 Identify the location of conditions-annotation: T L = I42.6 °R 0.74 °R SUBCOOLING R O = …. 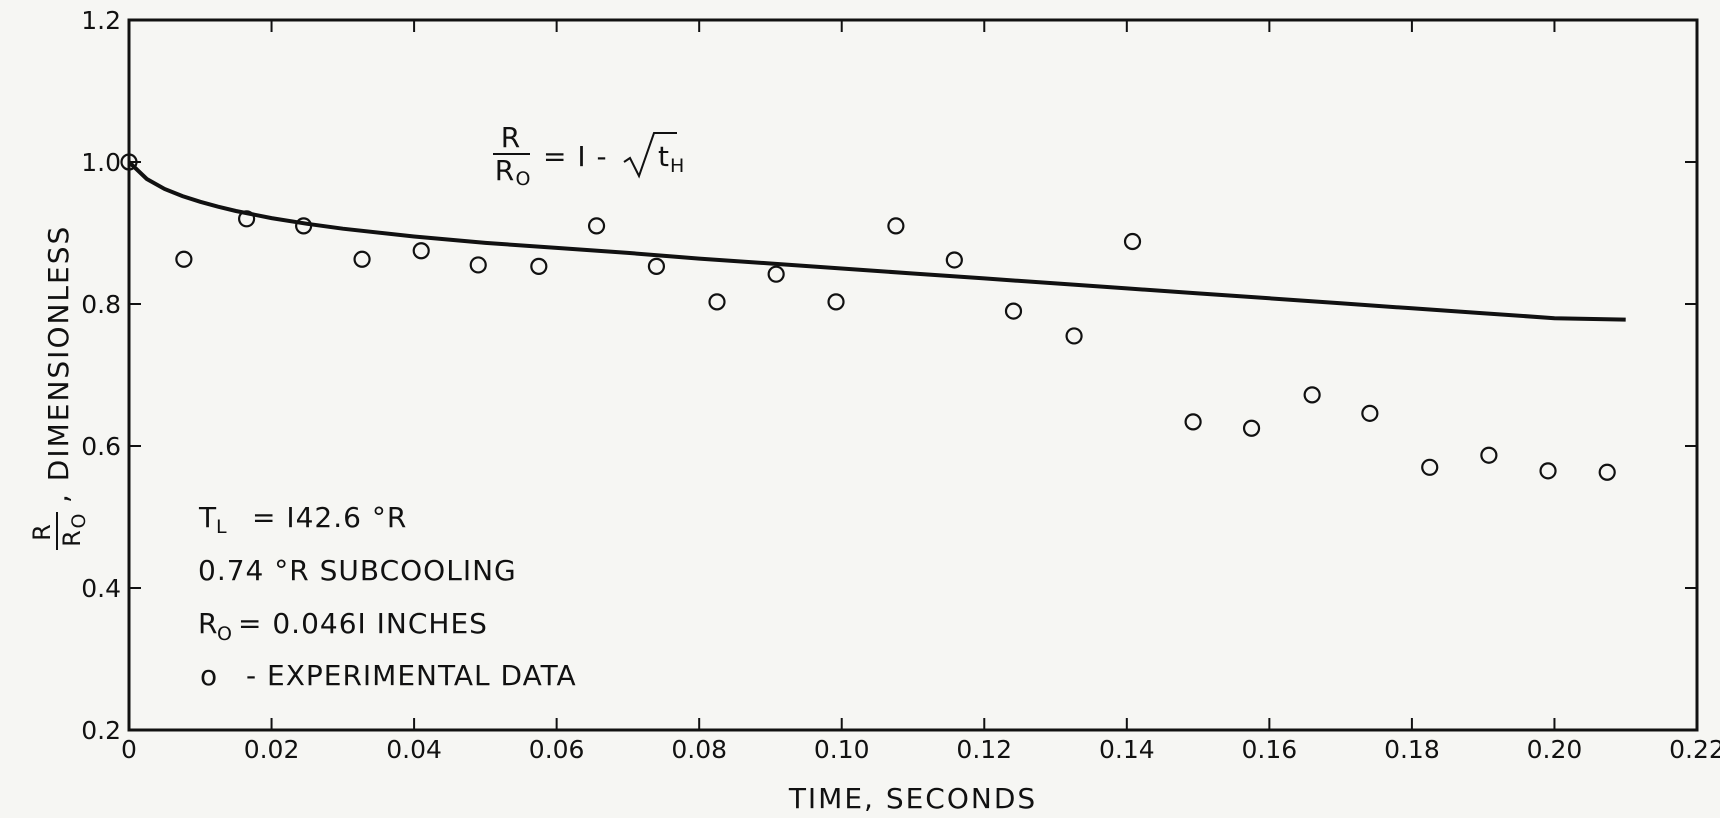
(387, 596).